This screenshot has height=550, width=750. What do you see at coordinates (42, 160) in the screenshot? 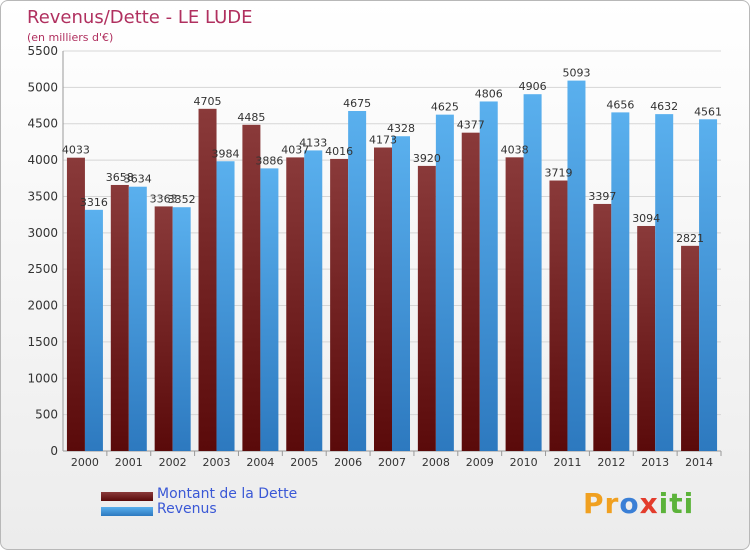
I see `y-tick-label: 4000` at bounding box center [42, 160].